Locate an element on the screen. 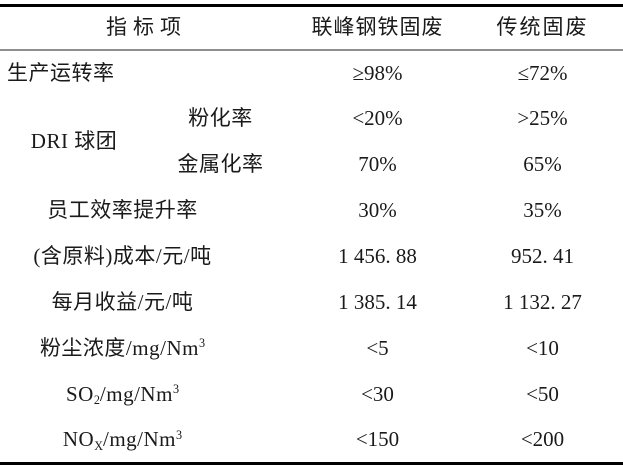 This screenshot has width=623, height=469. cell-traditional-value: 65% is located at coordinates (542, 164).